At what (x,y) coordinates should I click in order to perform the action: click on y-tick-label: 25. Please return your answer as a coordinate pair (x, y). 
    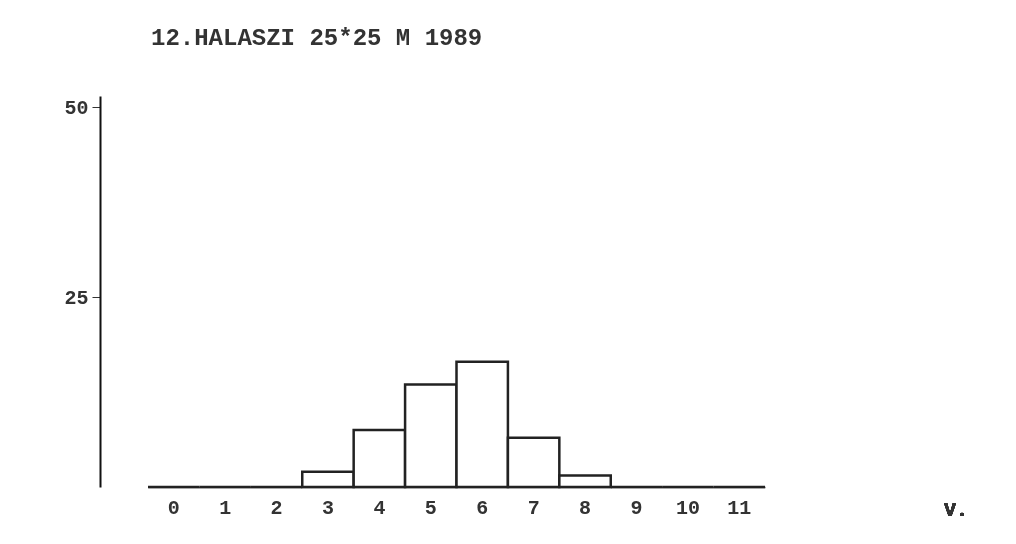
    Looking at the image, I should click on (76, 298).